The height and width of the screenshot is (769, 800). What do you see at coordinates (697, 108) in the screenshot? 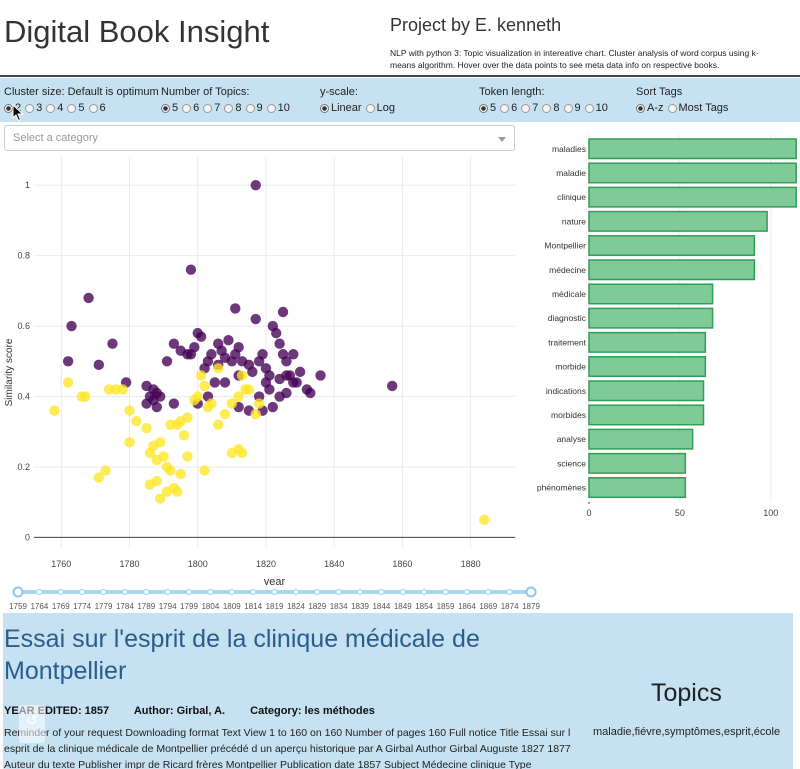
I see `radio-option-most-tags: Most Tags` at bounding box center [697, 108].